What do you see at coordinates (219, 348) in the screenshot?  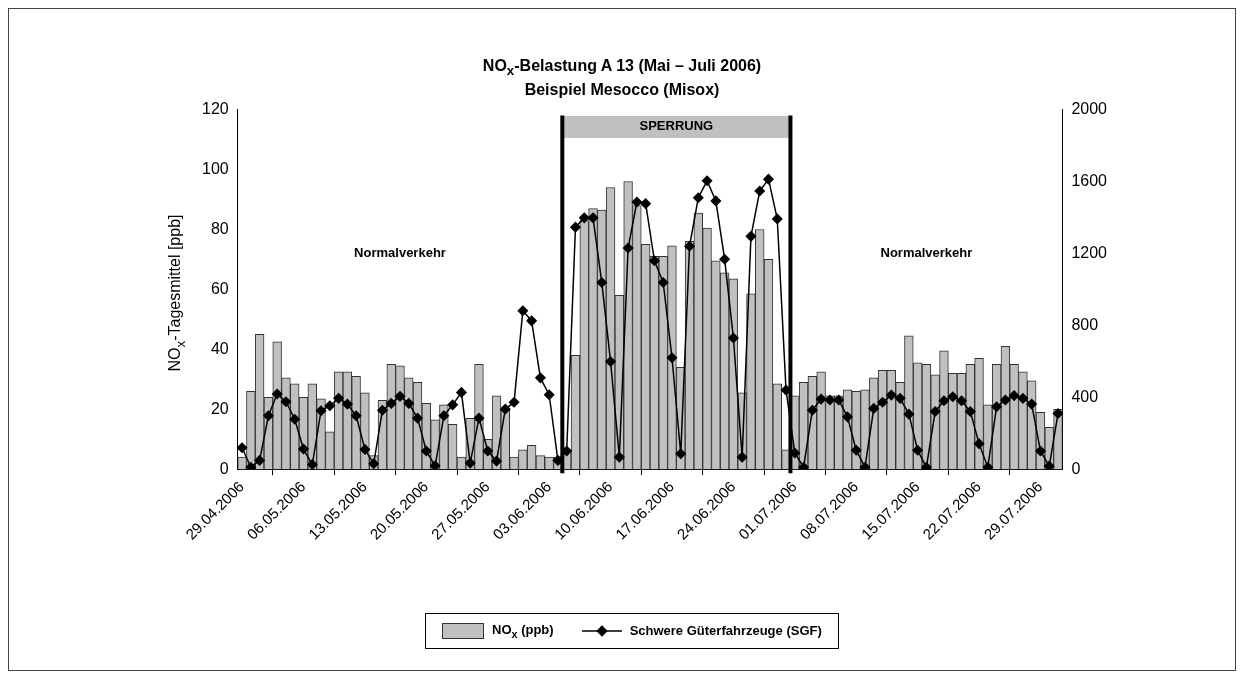 I see `y-tick-label: 40` at bounding box center [219, 348].